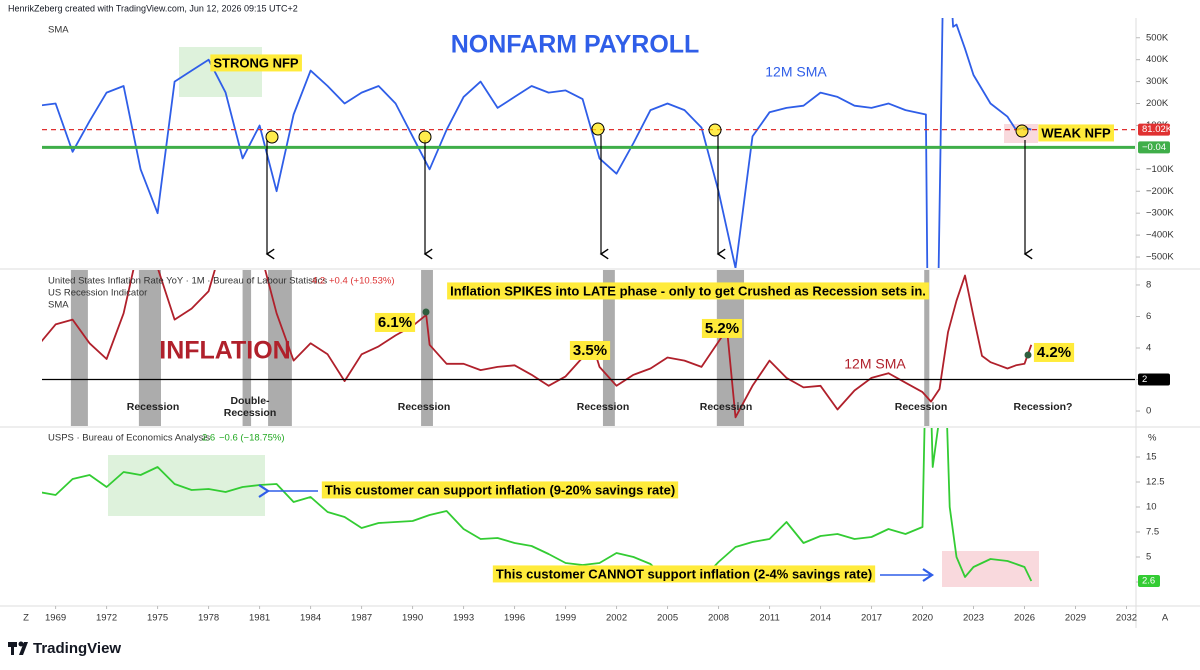 This screenshot has height=670, width=1200. Describe the element at coordinates (97, 293) in the screenshot. I see `legend: US Recession Indicator` at that location.